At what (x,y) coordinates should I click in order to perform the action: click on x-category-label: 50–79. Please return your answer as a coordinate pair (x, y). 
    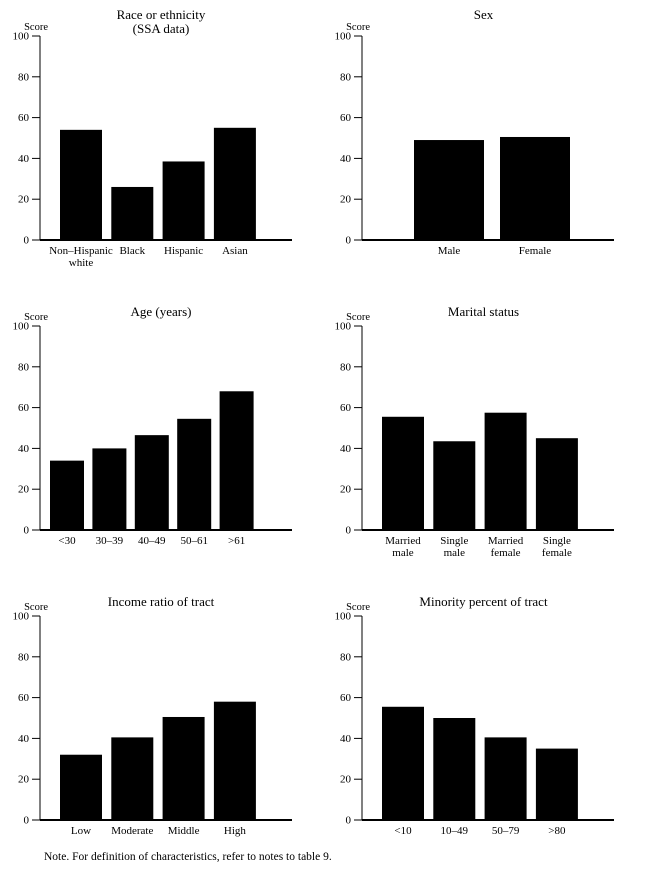
    Looking at the image, I should click on (506, 831).